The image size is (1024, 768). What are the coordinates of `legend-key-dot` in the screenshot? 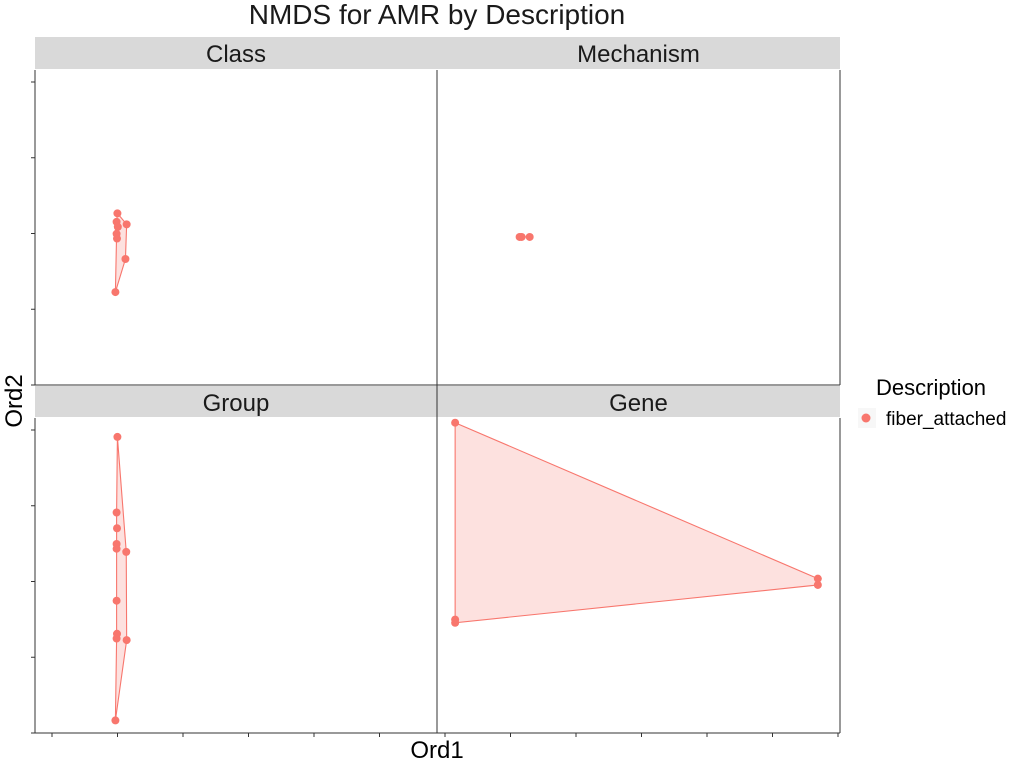 It's located at (866, 418).